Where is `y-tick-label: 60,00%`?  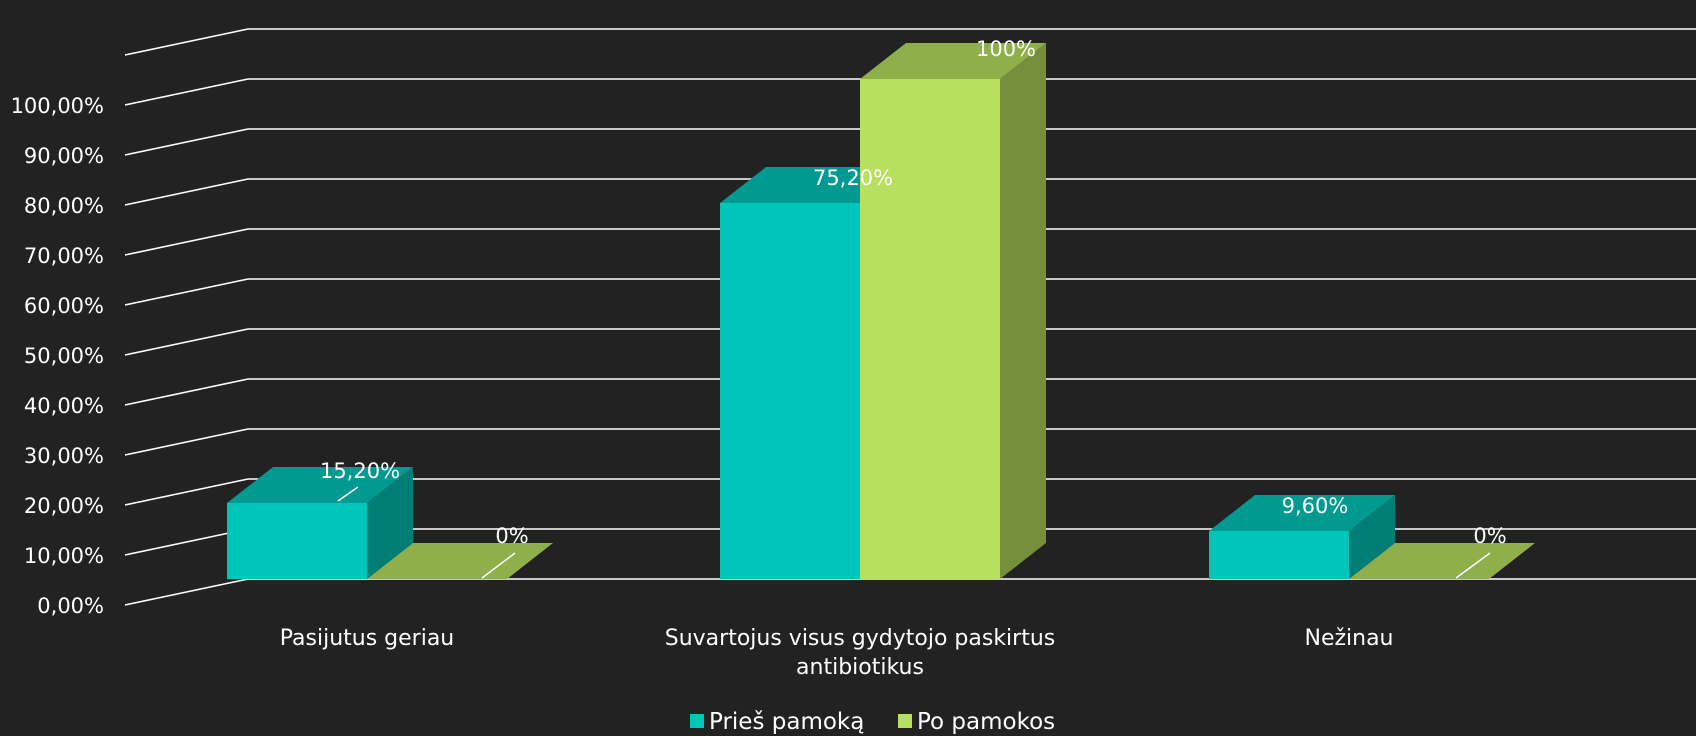 y-tick-label: 60,00% is located at coordinates (64, 306).